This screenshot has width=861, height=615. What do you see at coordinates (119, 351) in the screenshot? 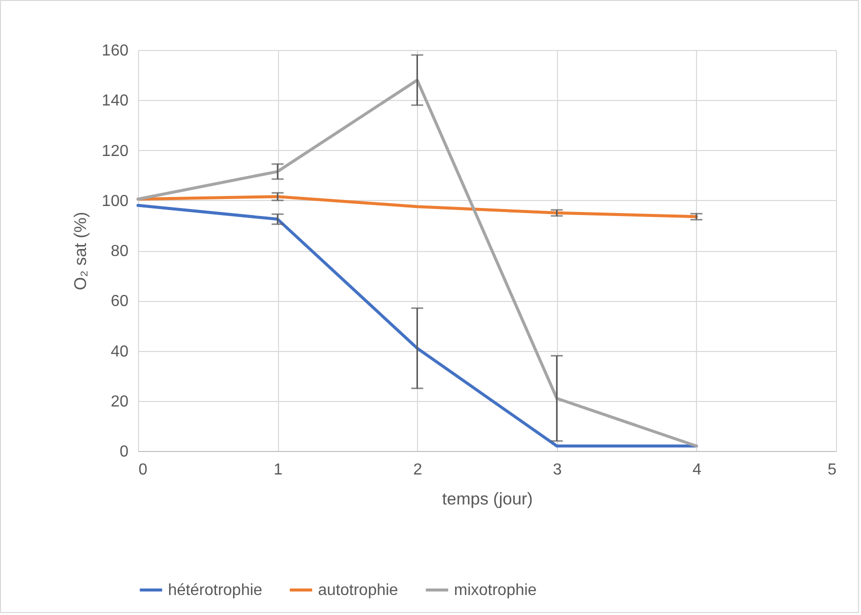
I see `y-tick-label: 40` at bounding box center [119, 351].